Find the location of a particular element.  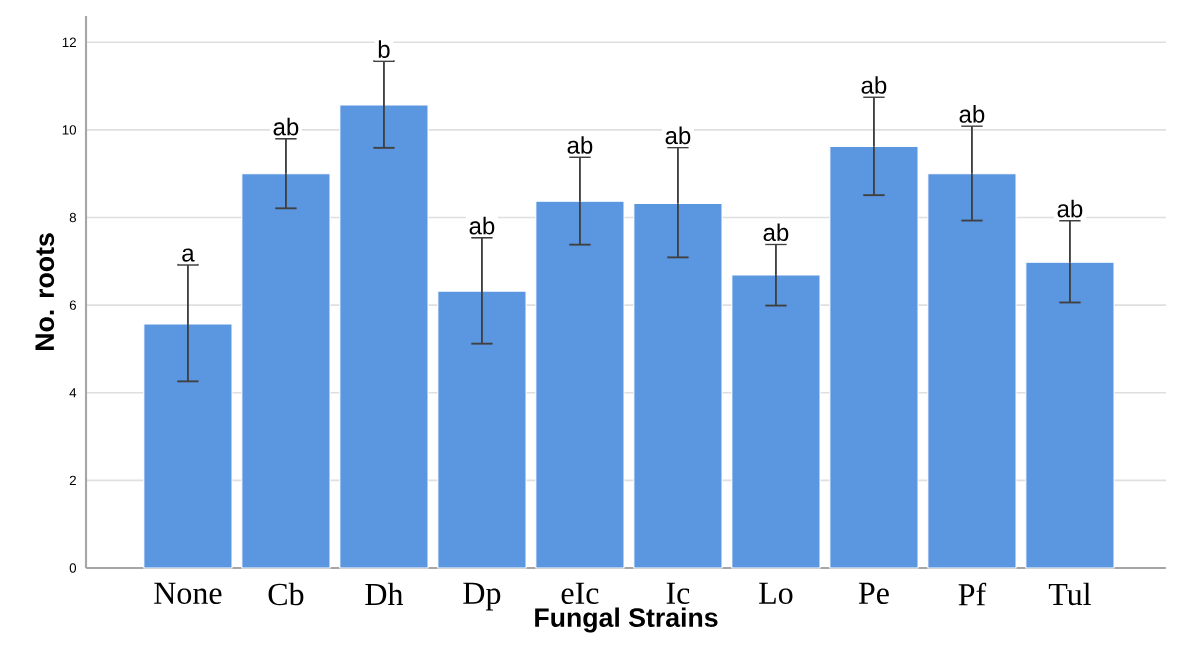

annotation: b is located at coordinates (384, 49).